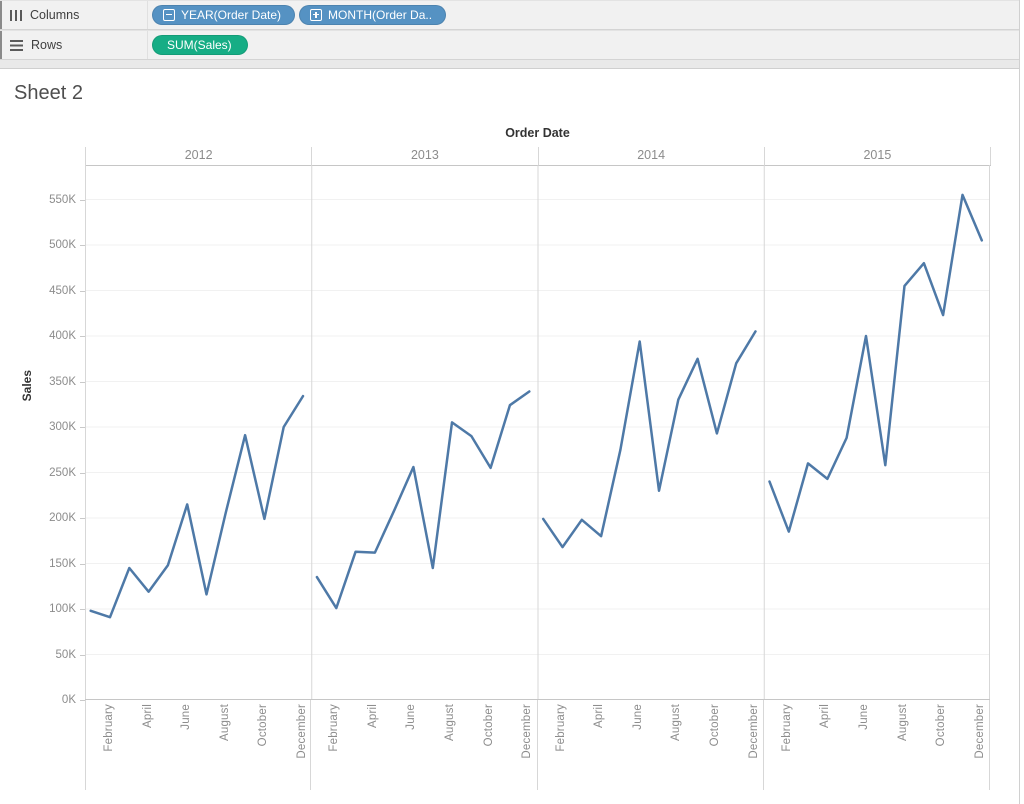 The width and height of the screenshot is (1024, 804). What do you see at coordinates (62, 381) in the screenshot?
I see `y-tick-label: 350K` at bounding box center [62, 381].